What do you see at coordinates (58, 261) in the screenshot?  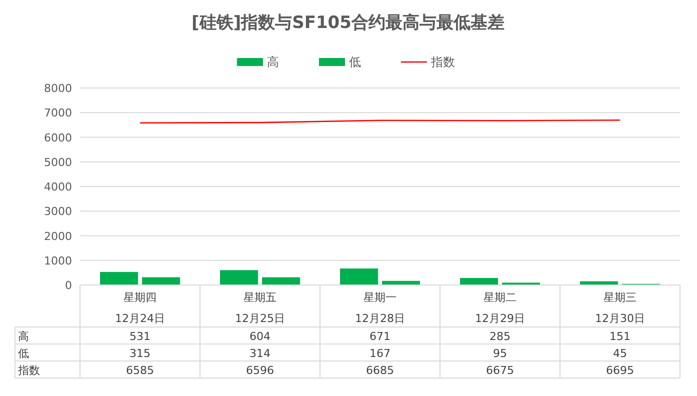 I see `y-tick-label: 1000` at bounding box center [58, 261].